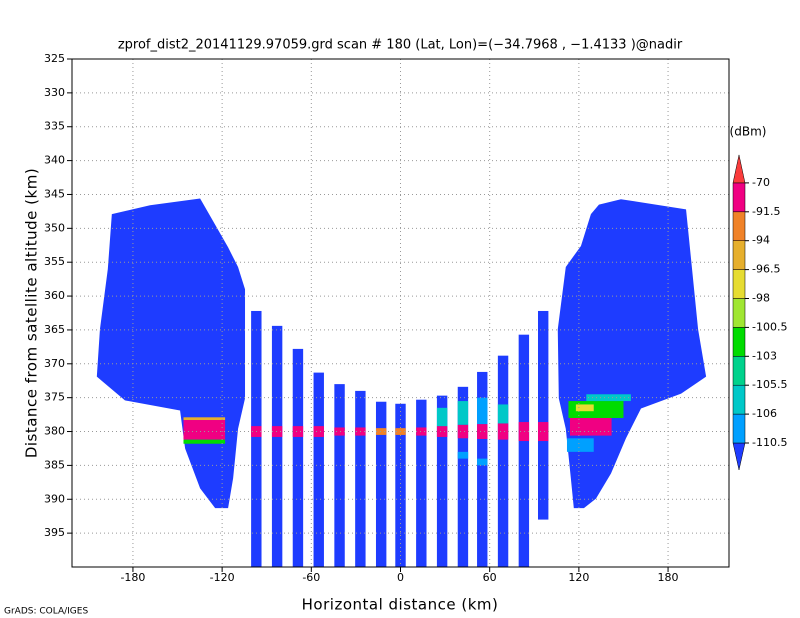  What do you see at coordinates (222, 577) in the screenshot?
I see `x-tick-label: -120` at bounding box center [222, 577].